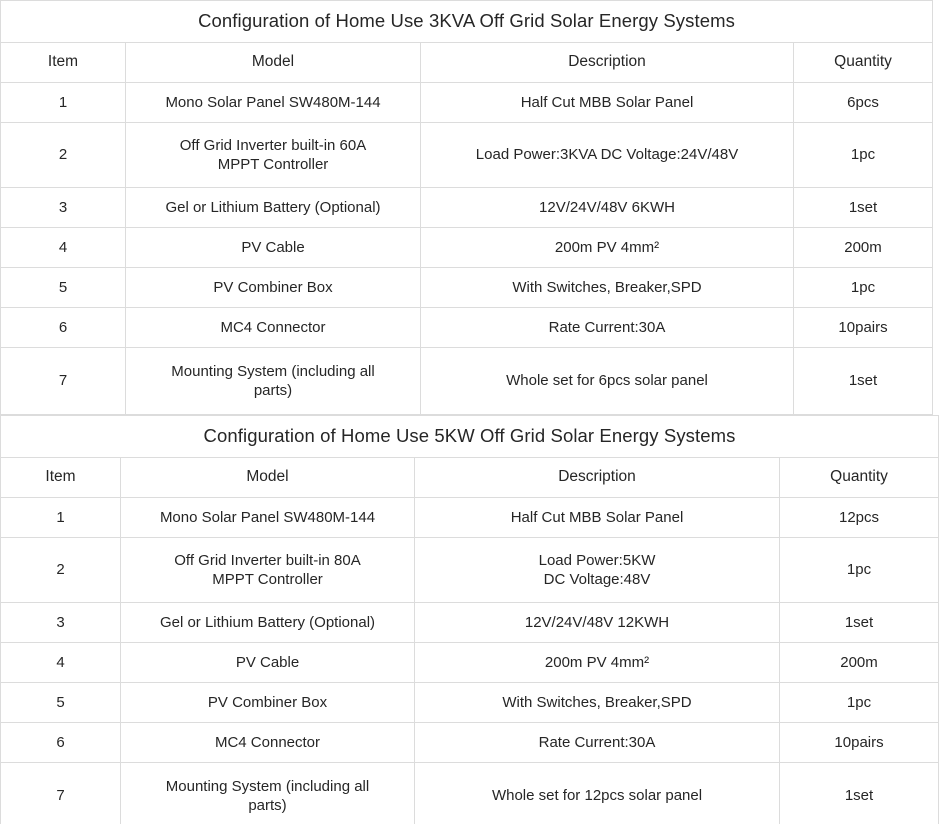  What do you see at coordinates (607, 381) in the screenshot?
I see `cell-description: Whole set for 6pcs solar panel` at bounding box center [607, 381].